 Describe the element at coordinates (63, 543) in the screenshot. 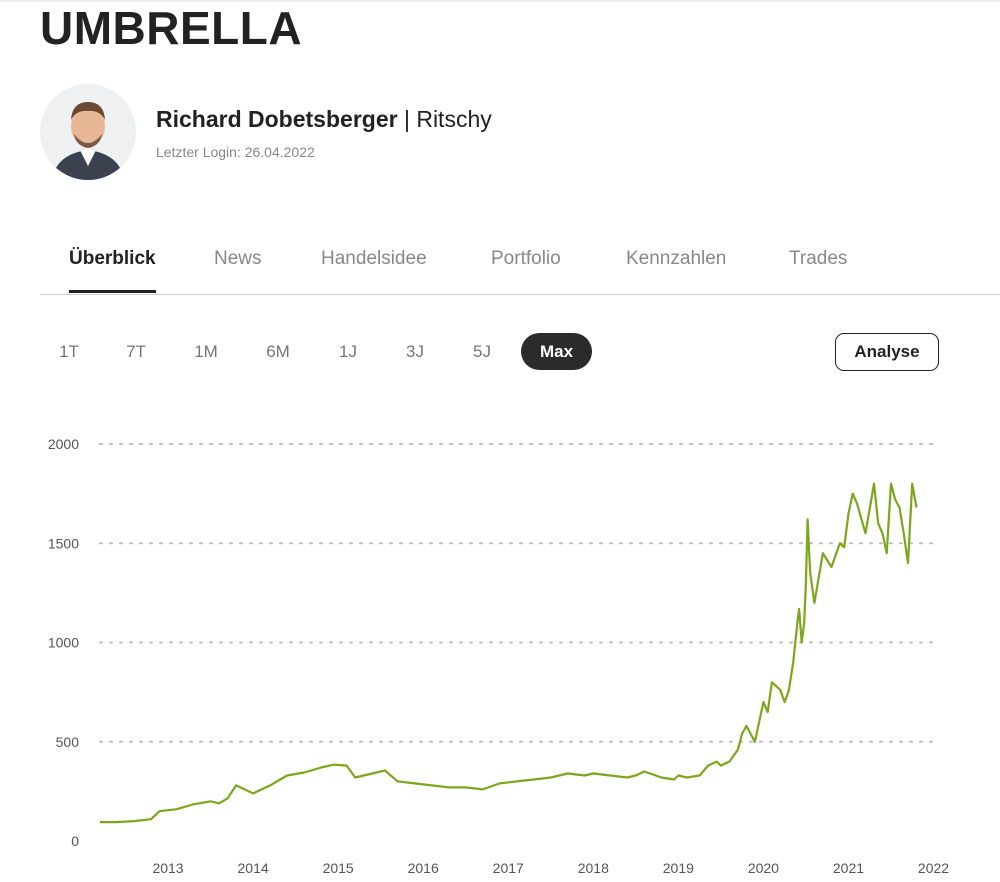

I see `y-tick-label: 1500` at that location.